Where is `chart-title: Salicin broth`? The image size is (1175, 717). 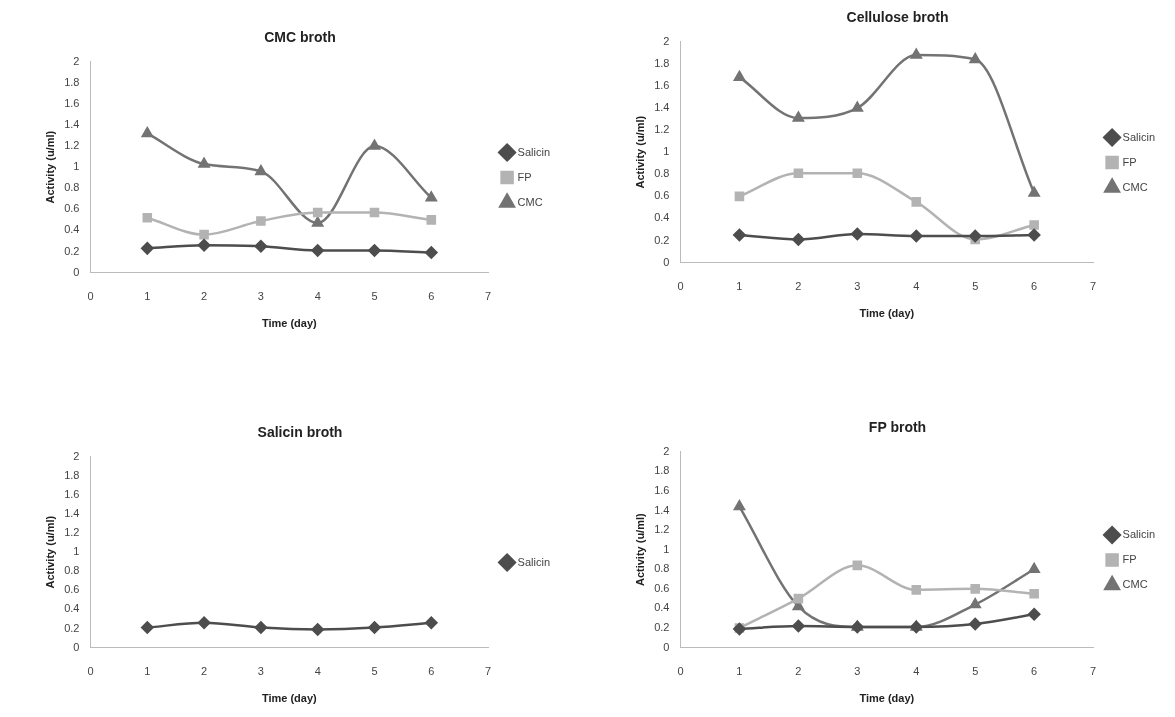 chart-title: Salicin broth is located at coordinates (300, 432).